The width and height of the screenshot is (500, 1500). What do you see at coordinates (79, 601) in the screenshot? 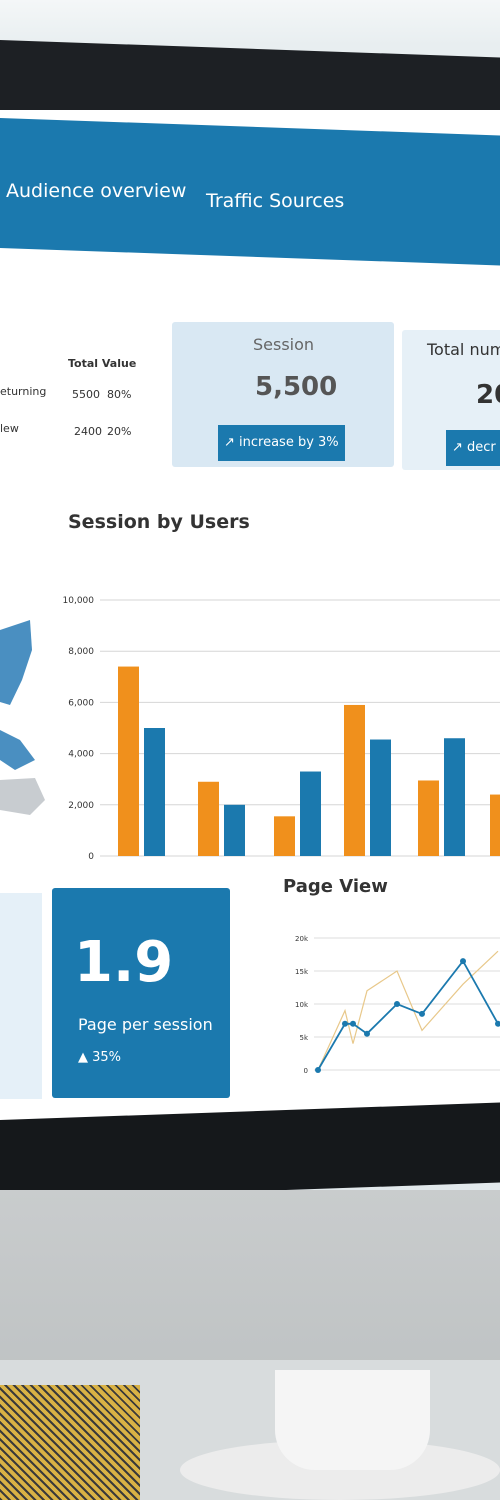
I see `y-tick-label: 10,000` at bounding box center [79, 601].